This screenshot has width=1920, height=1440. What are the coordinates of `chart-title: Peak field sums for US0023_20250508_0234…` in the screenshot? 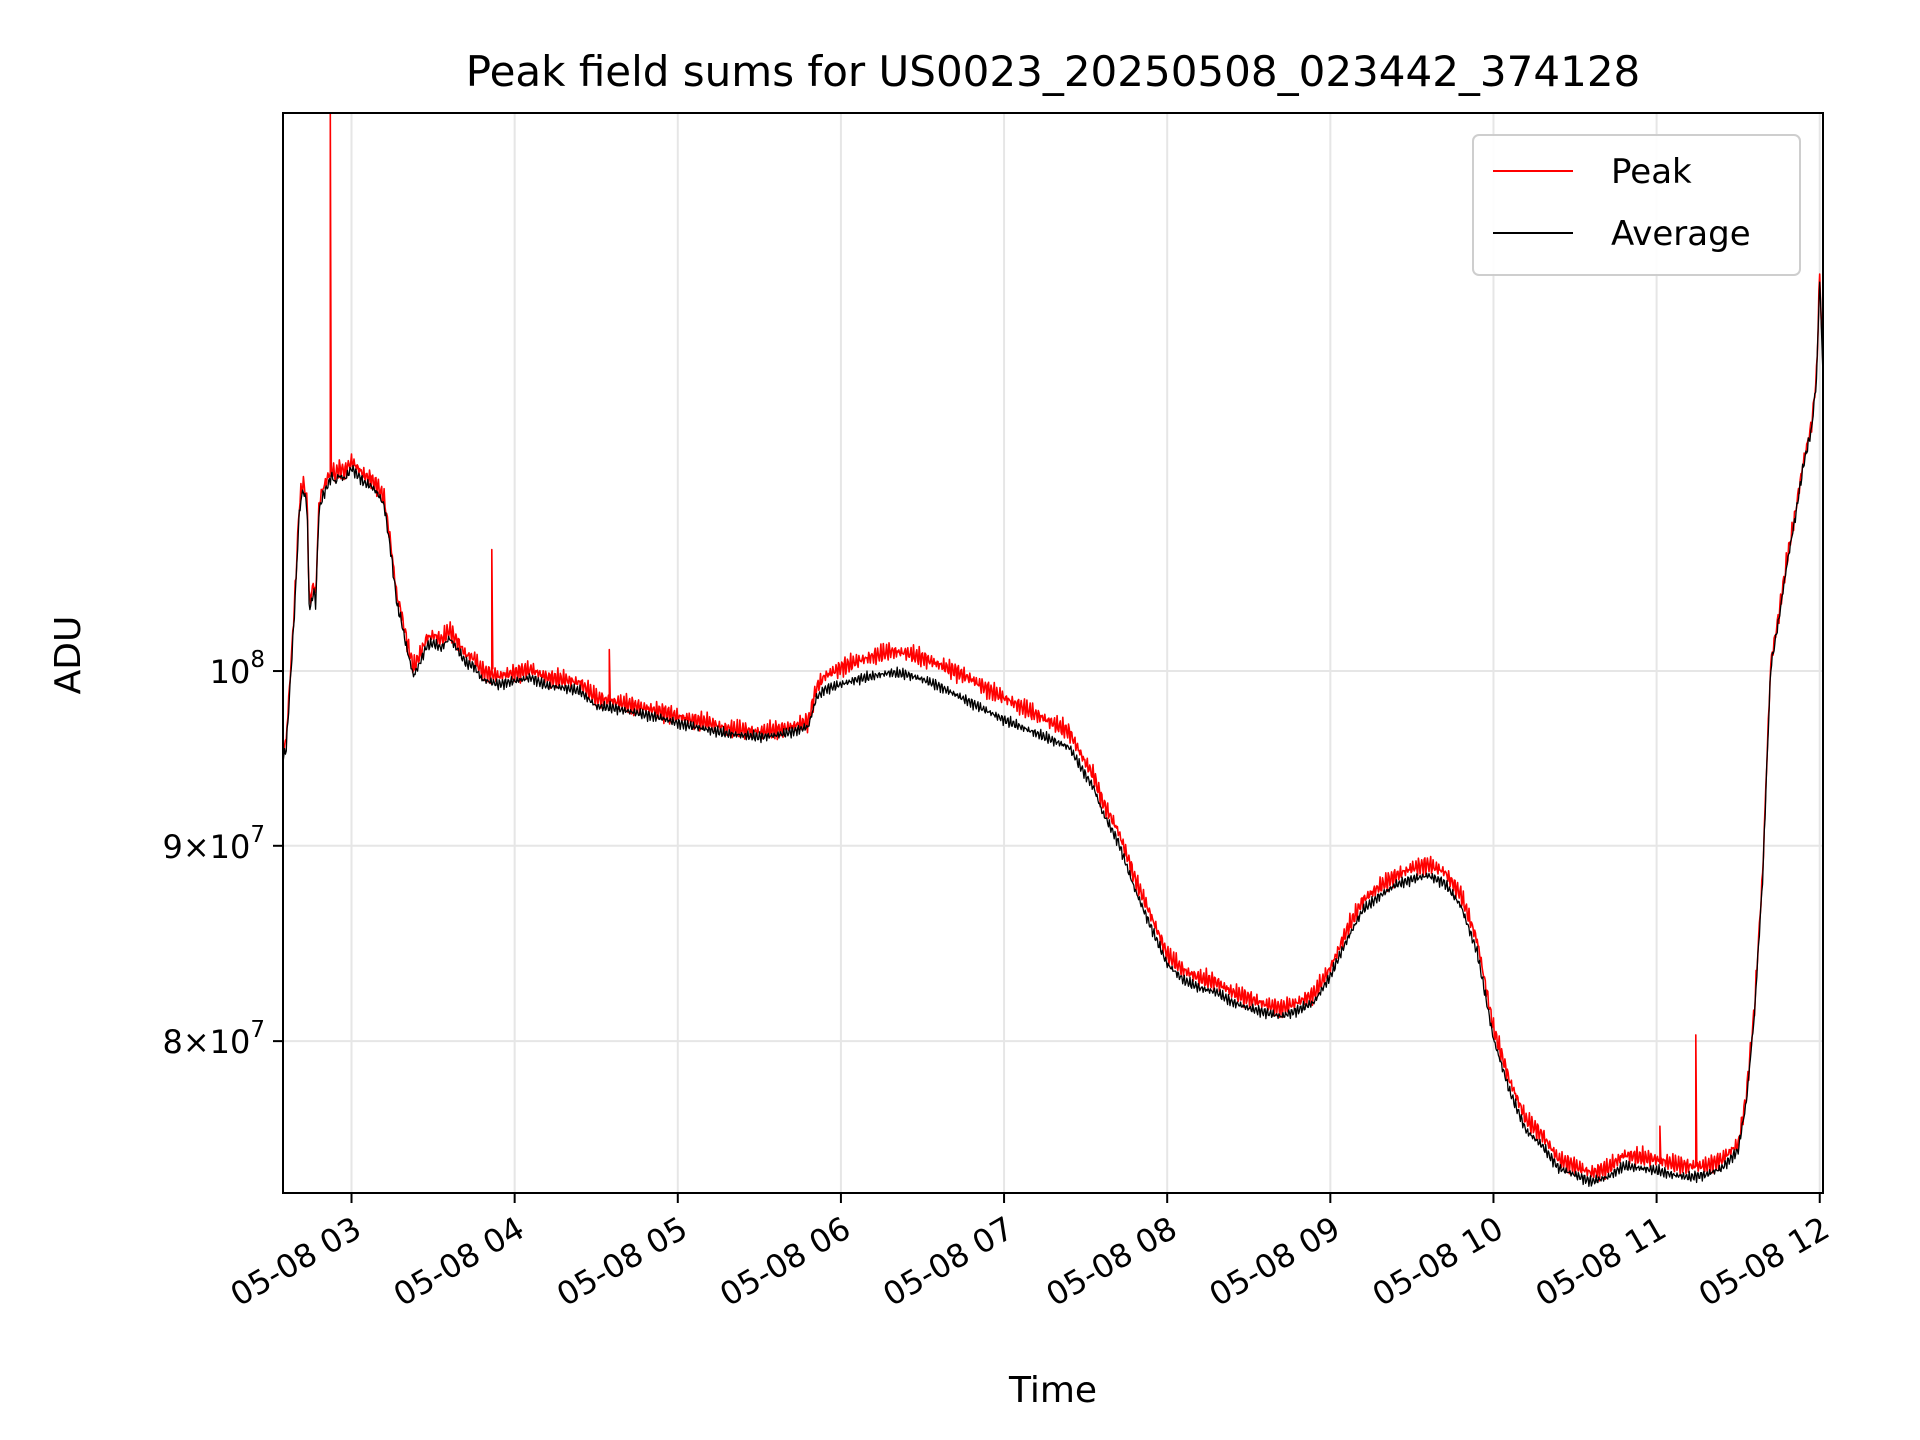 It's located at (1053, 71).